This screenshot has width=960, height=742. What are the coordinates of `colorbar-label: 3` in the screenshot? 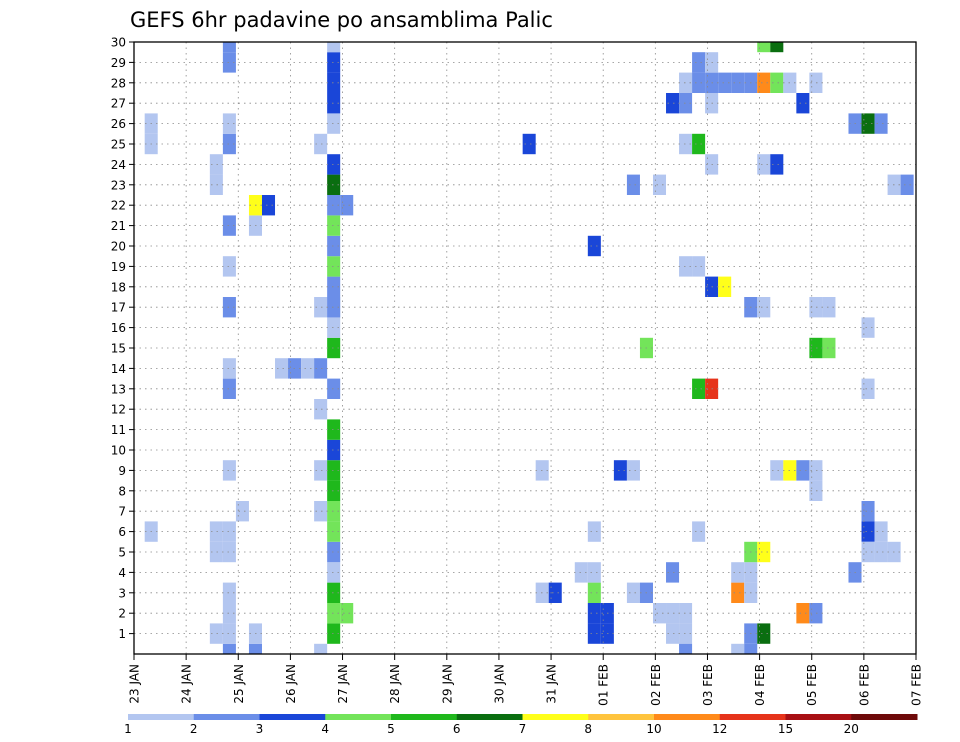 It's located at (260, 729).